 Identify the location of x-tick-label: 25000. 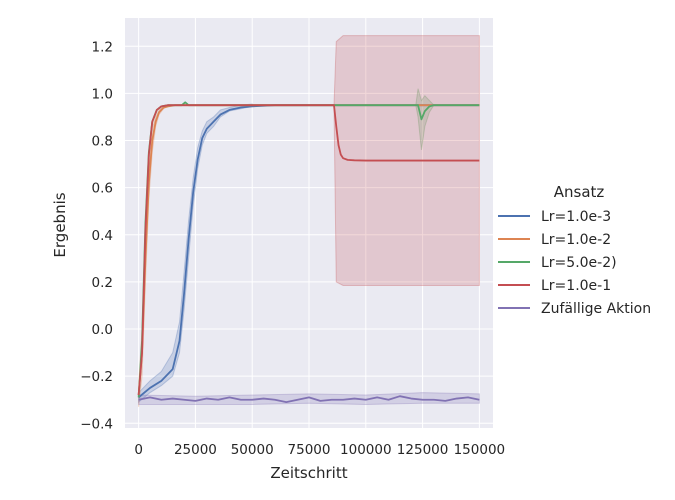
(195, 450).